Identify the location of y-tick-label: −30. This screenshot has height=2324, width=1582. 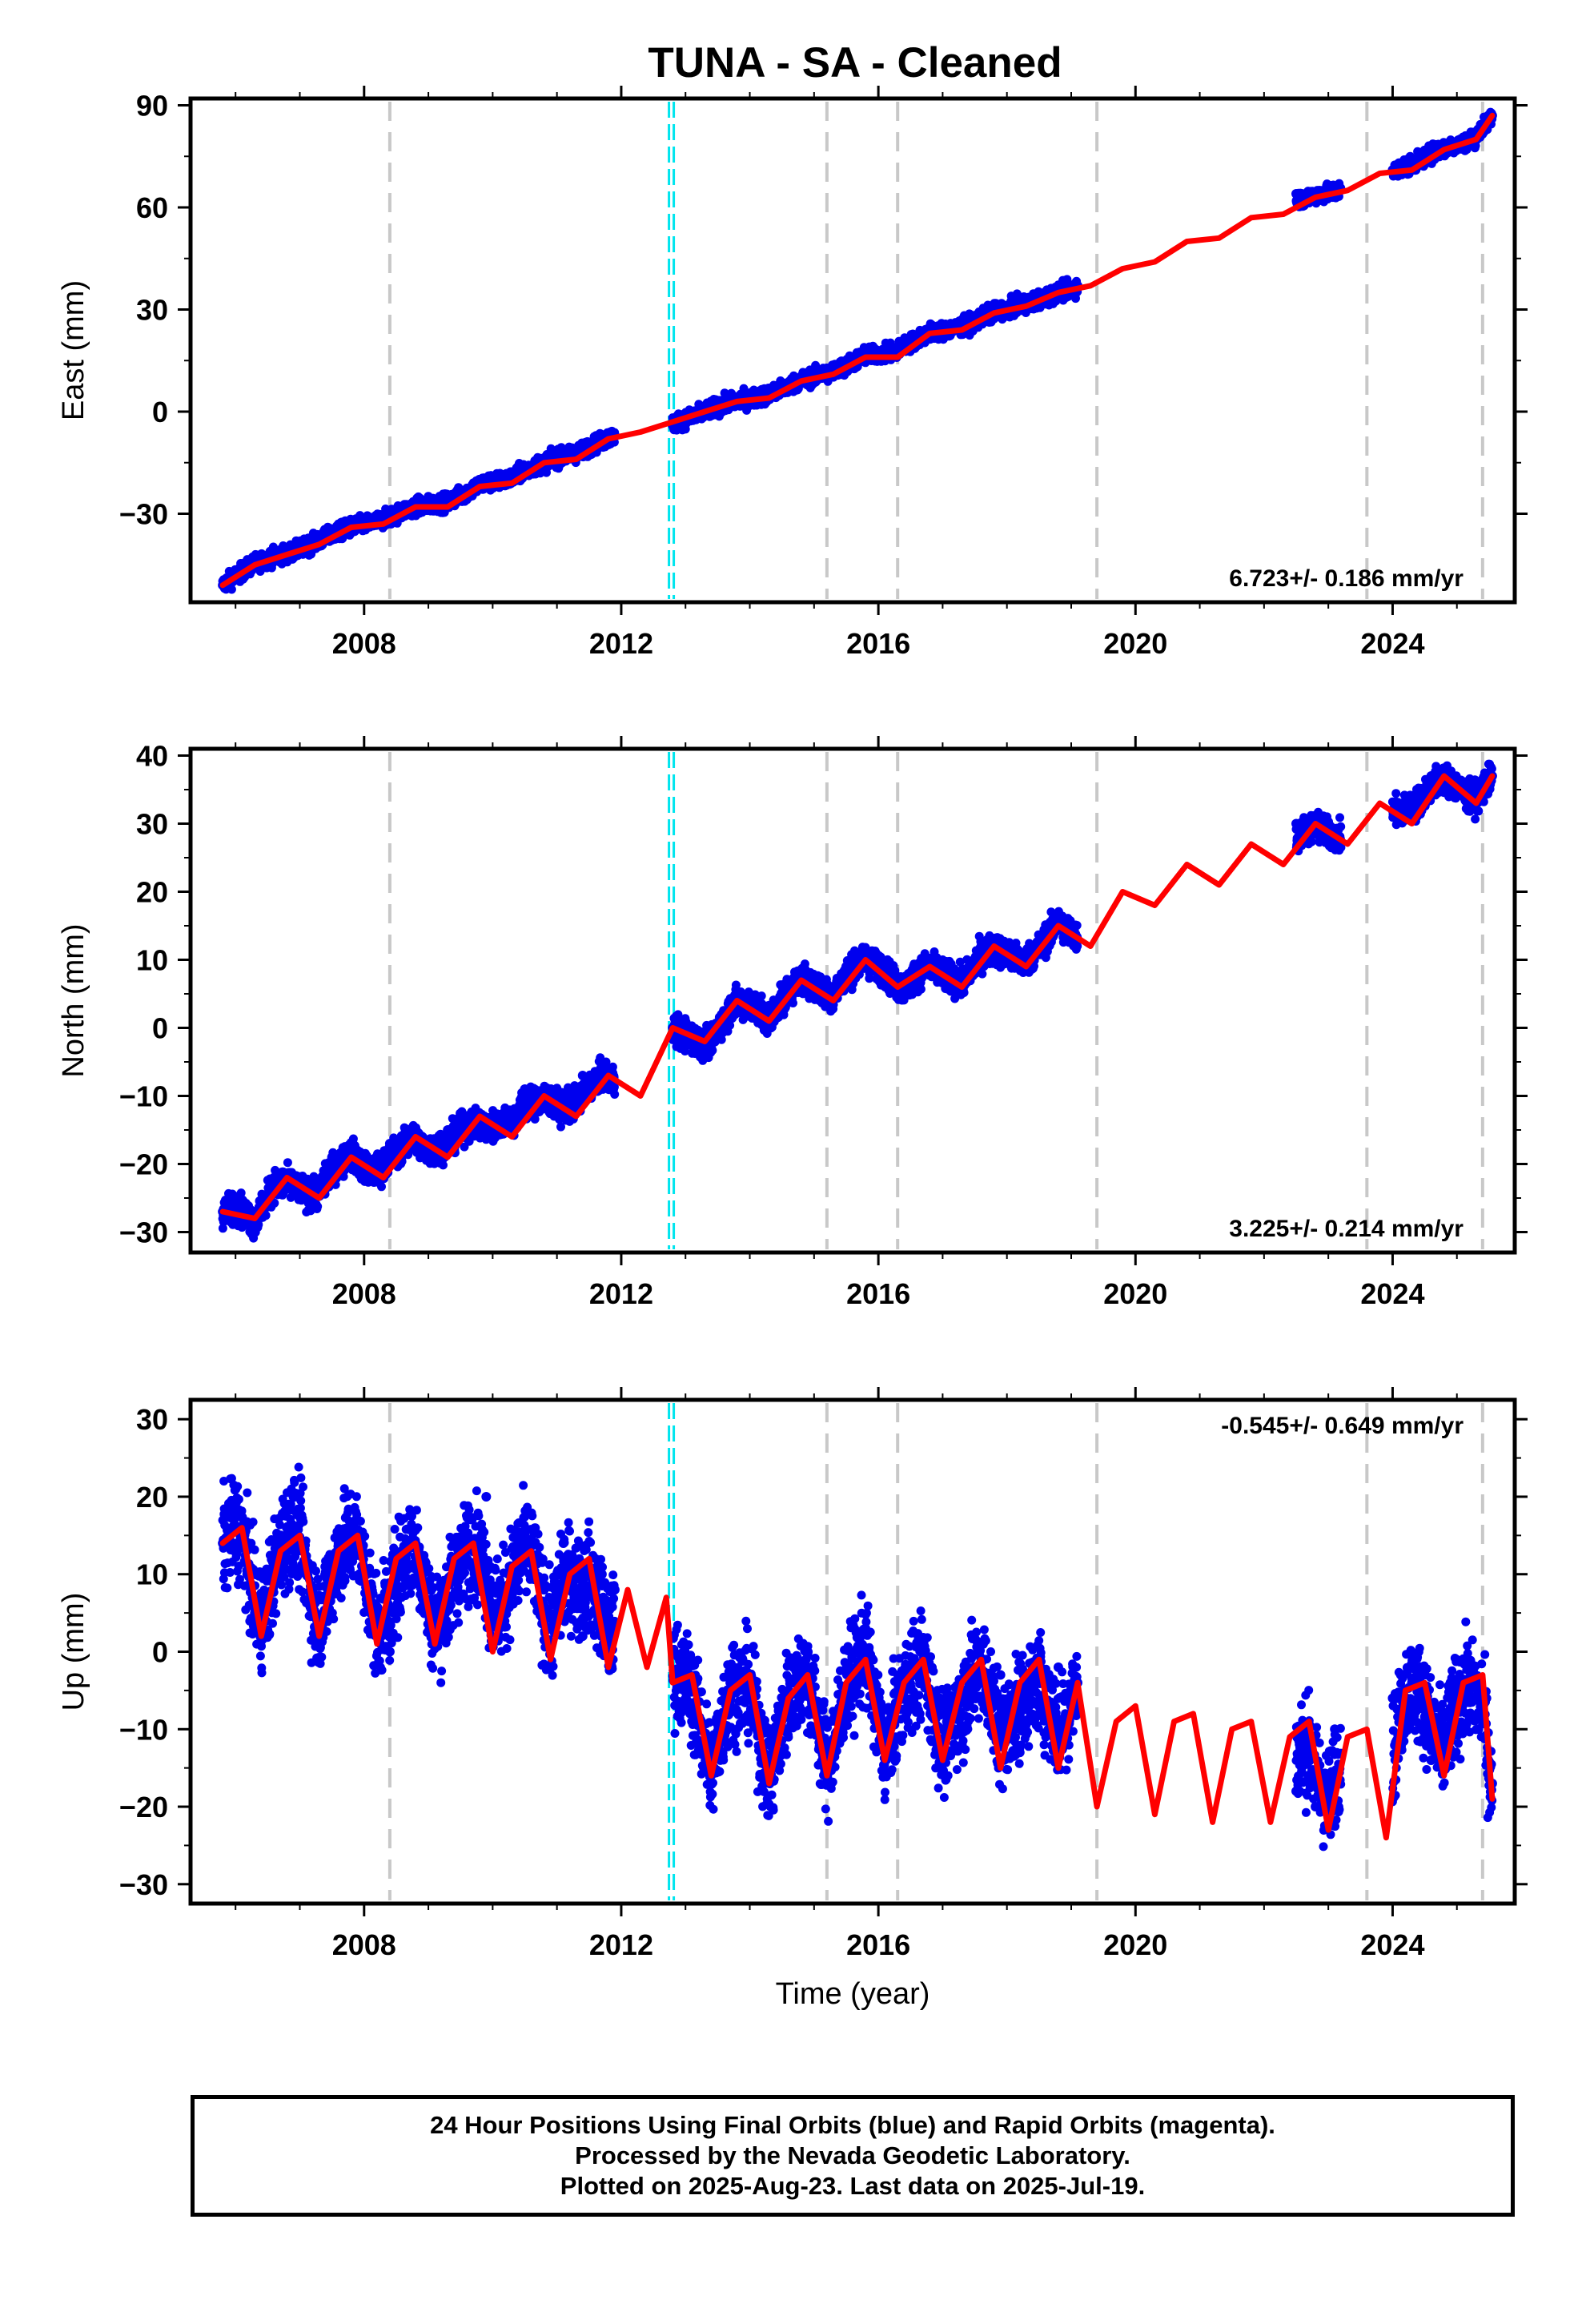
(144, 514).